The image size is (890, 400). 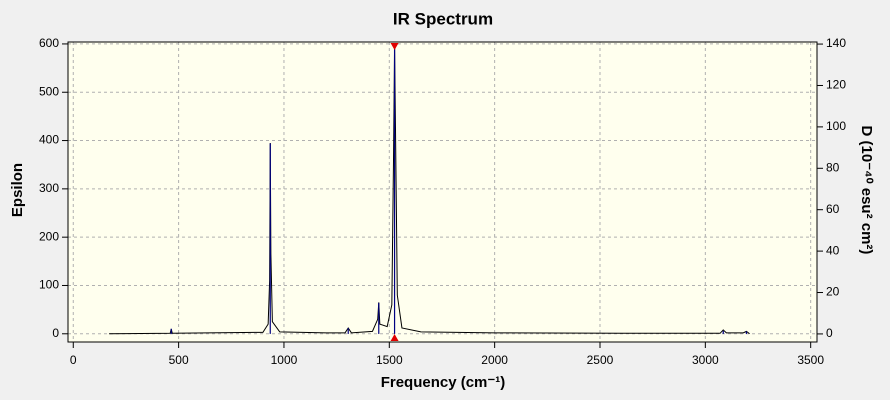 What do you see at coordinates (443, 18) in the screenshot?
I see `chart-title: IR Spectrum` at bounding box center [443, 18].